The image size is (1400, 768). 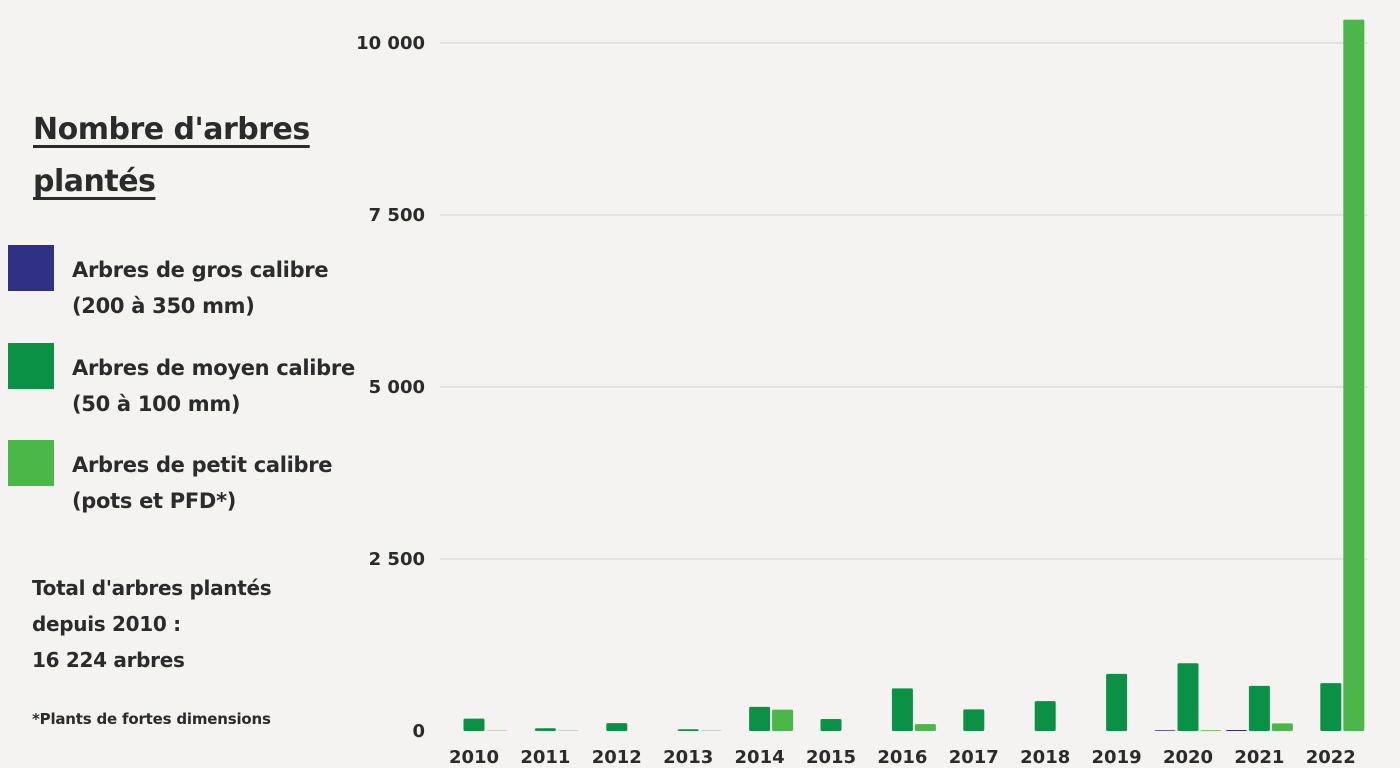 What do you see at coordinates (390, 43) in the screenshot?
I see `y-tick-label: 10 000` at bounding box center [390, 43].